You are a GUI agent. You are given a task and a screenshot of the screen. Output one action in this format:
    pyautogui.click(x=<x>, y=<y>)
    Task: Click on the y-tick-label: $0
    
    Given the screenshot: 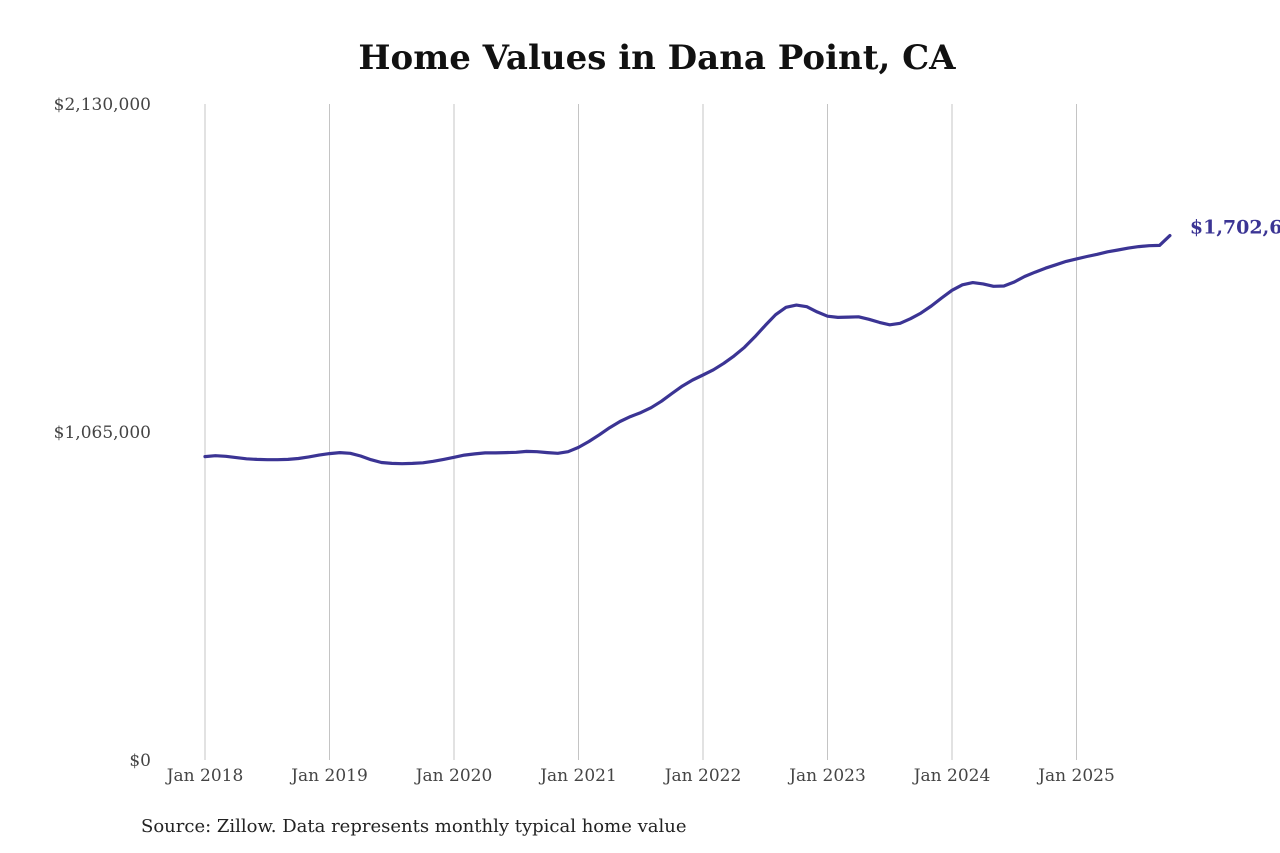 What is the action you would take?
    pyautogui.click(x=140, y=761)
    